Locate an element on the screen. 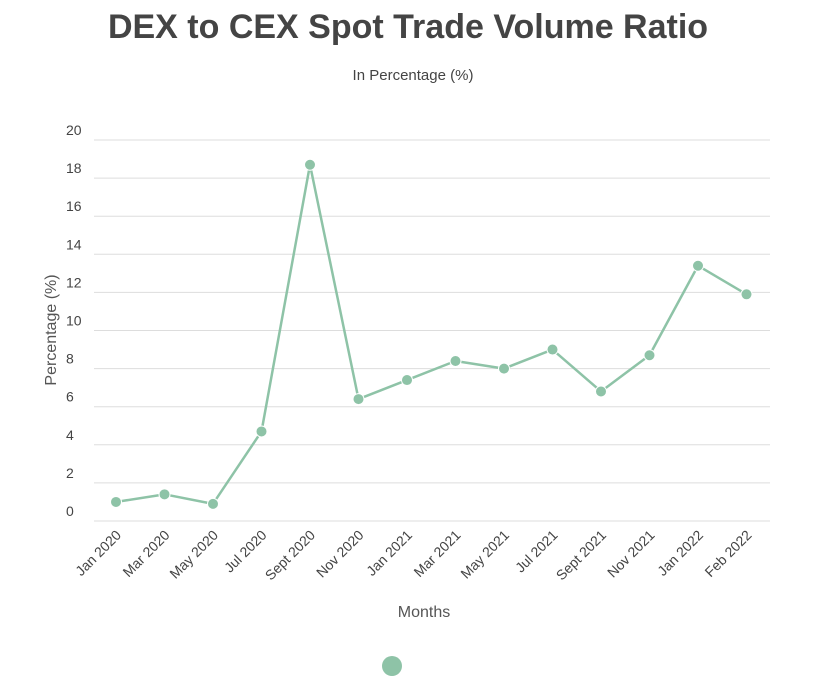  legend is located at coordinates (395, 666).